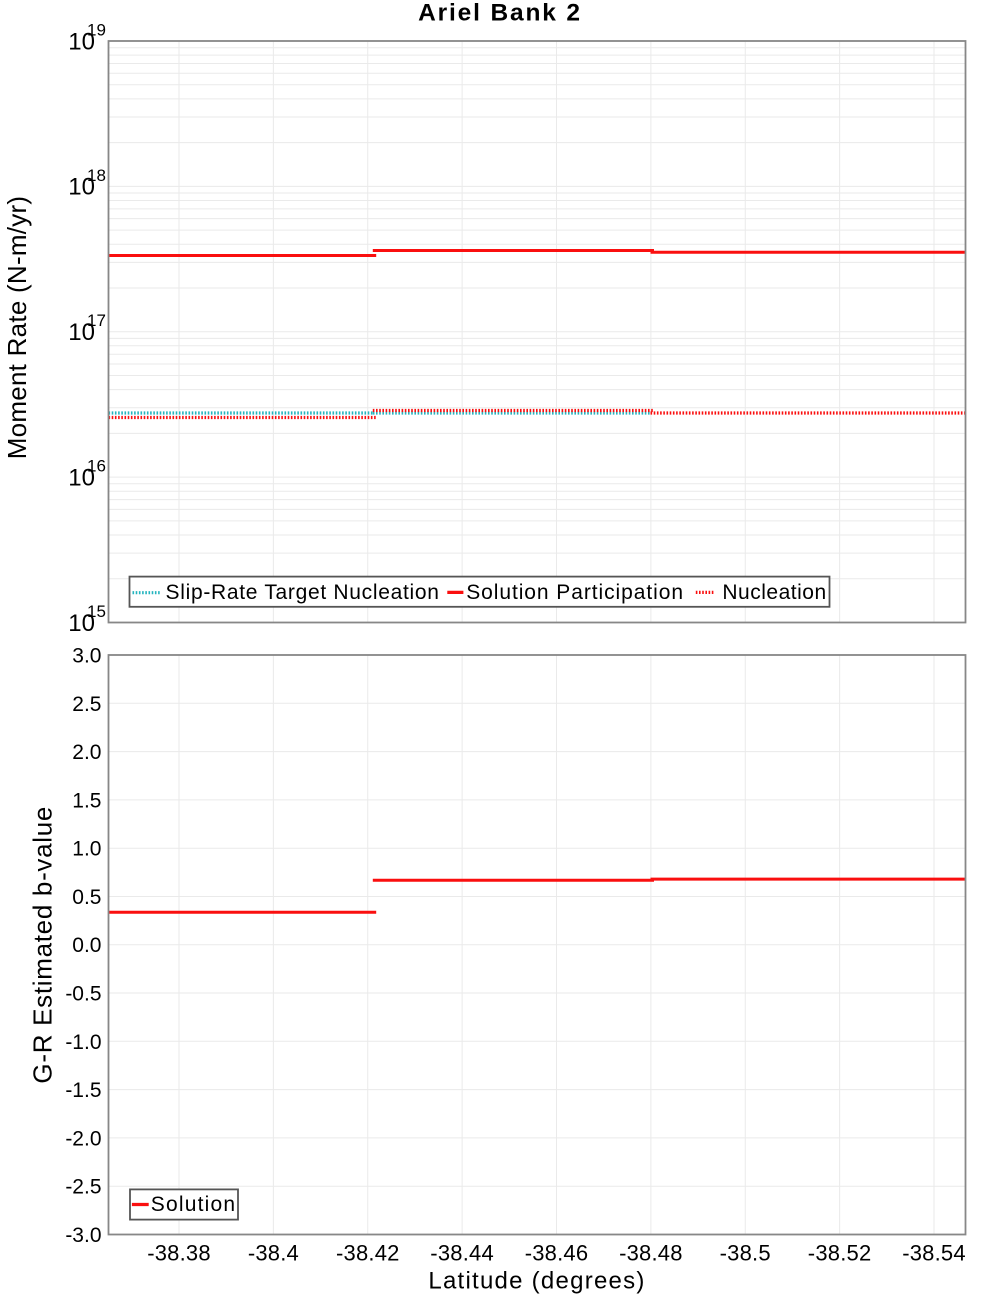  Describe the element at coordinates (934, 1253) in the screenshot. I see `svg-text: -38.54` at that location.